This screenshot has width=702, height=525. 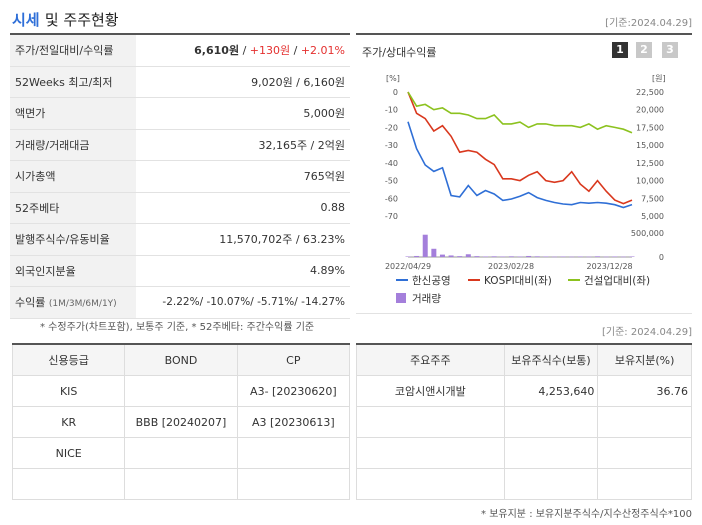 I want to click on y-left-tick-label: -40, so click(x=391, y=163).